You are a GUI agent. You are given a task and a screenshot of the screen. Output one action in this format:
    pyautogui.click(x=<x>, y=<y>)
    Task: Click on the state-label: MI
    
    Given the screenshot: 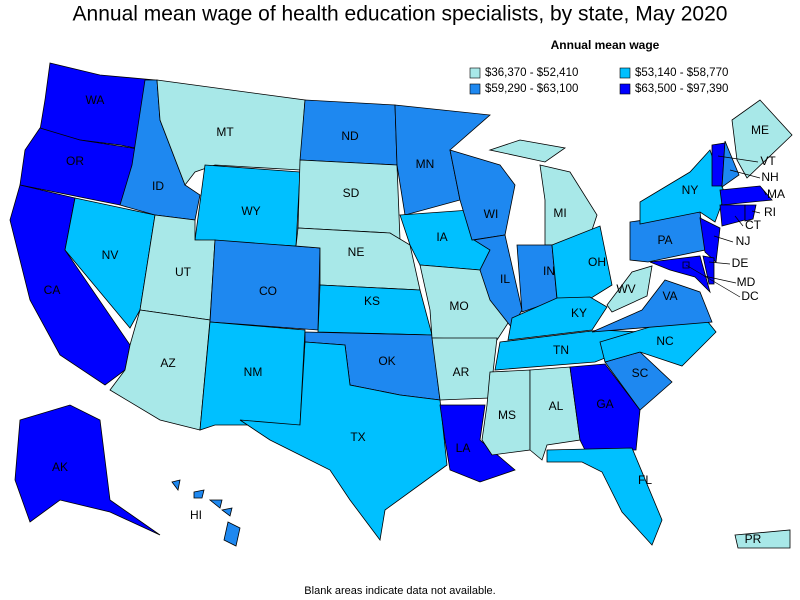 What is the action you would take?
    pyautogui.click(x=559, y=213)
    